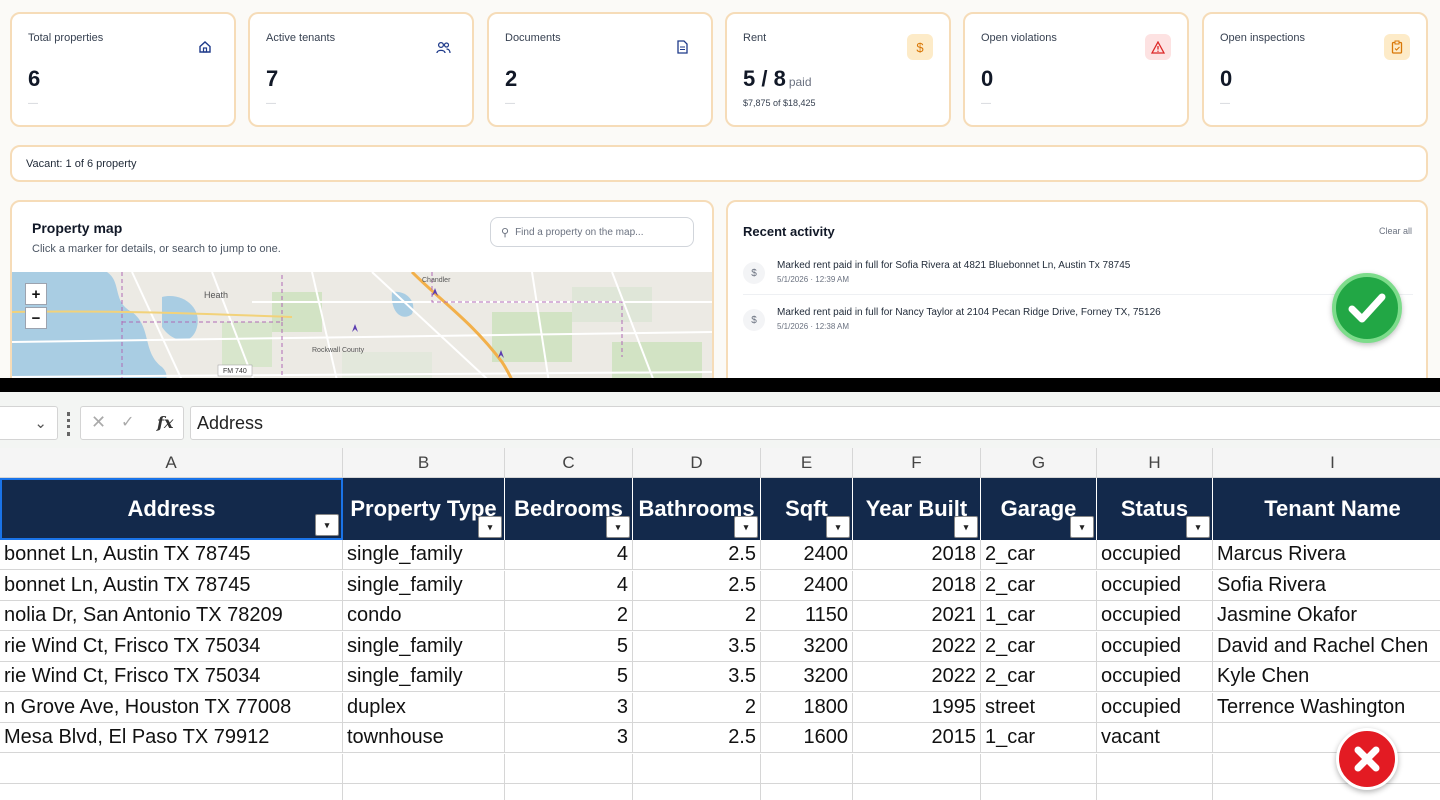  Describe the element at coordinates (1326, 555) in the screenshot. I see `table-cell: Marcus Rivera` at that location.